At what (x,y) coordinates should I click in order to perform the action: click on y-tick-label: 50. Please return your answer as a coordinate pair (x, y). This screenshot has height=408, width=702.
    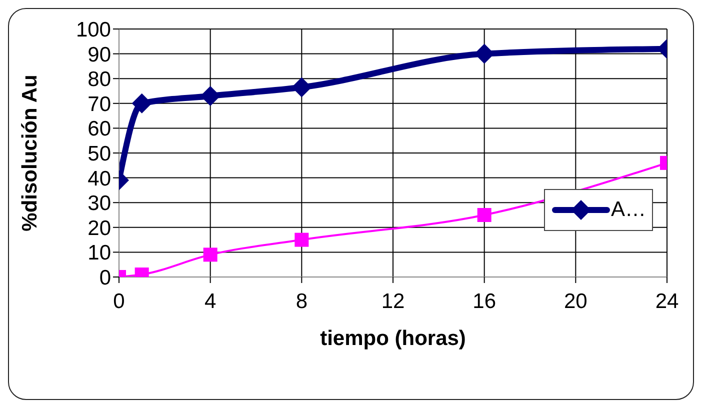
    Looking at the image, I should click on (99, 154).